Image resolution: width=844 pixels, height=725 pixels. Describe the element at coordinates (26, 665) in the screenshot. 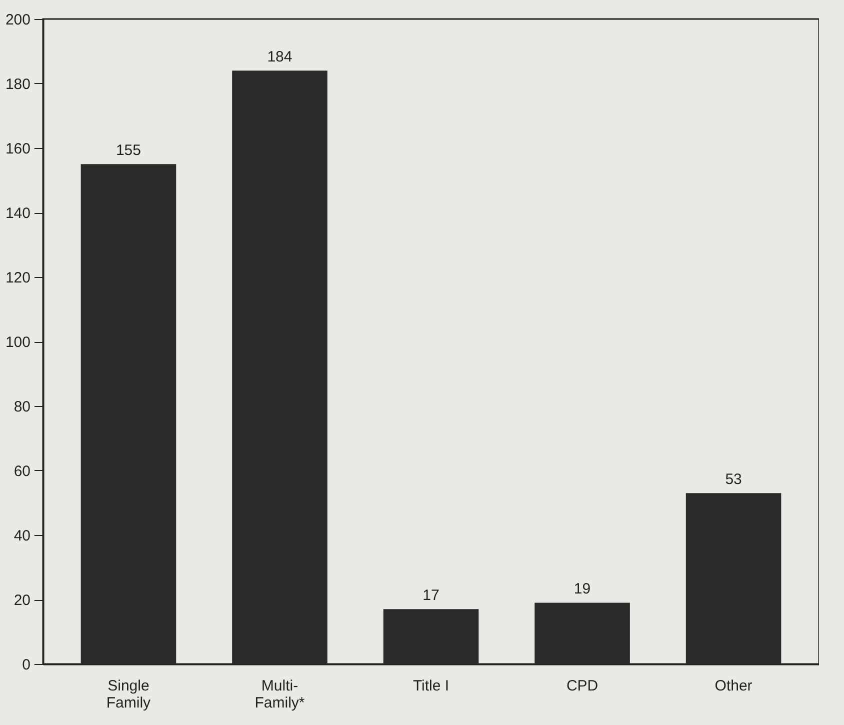

I see `y-tick-label: 0` at that location.